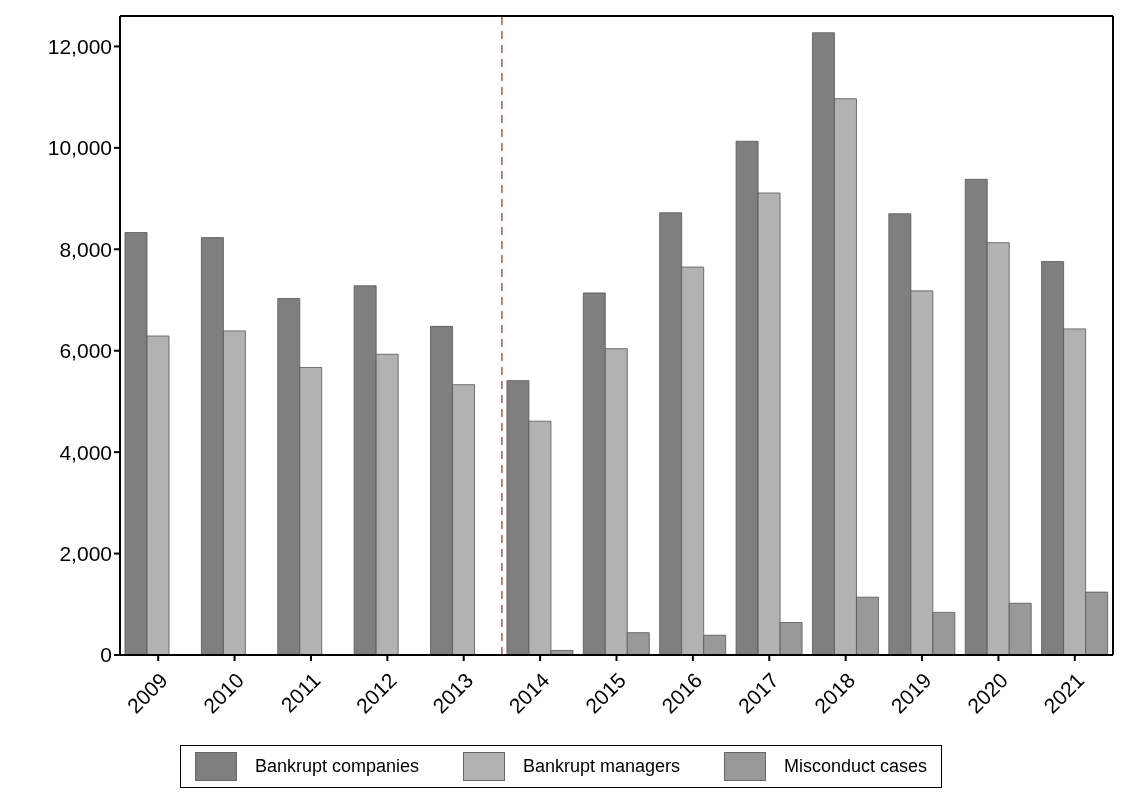 Image resolution: width=1124 pixels, height=807 pixels. What do you see at coordinates (601, 766) in the screenshot?
I see `legend-label: Bankrupt managers` at bounding box center [601, 766].